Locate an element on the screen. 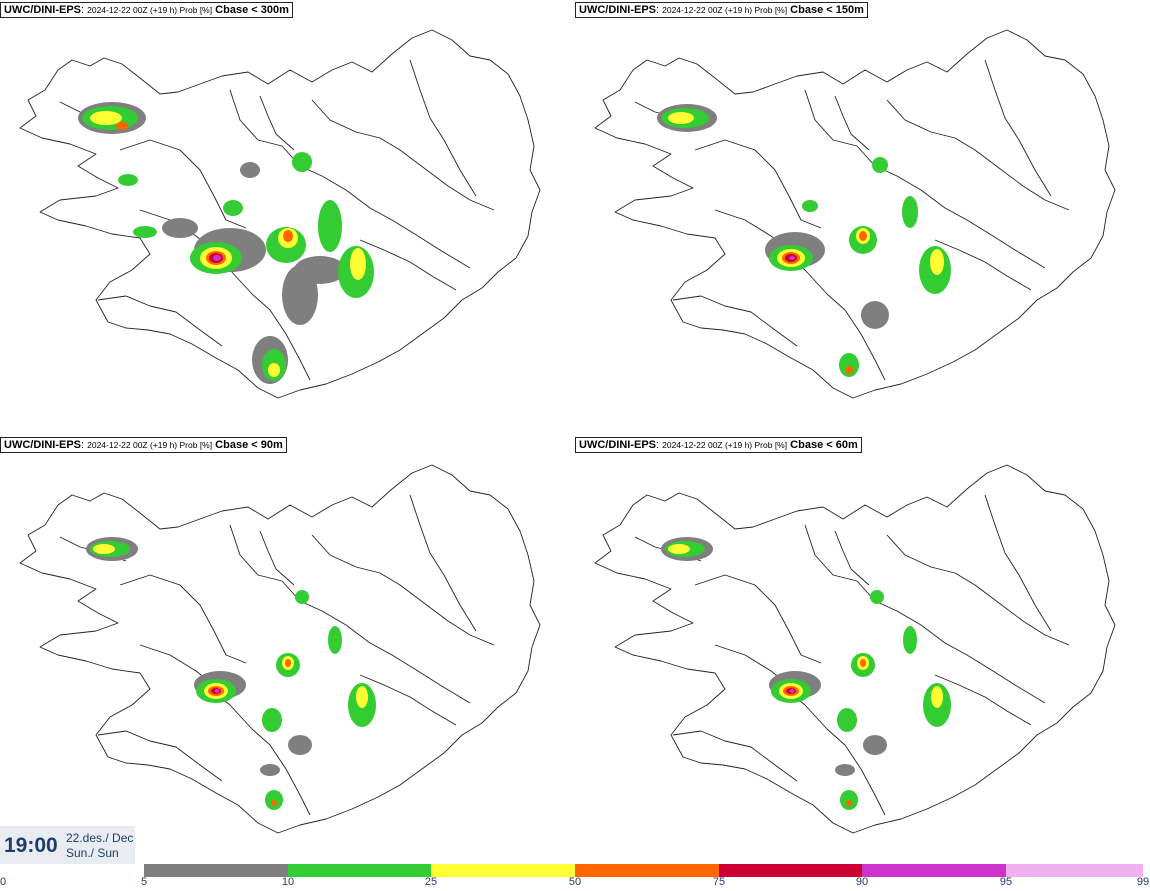 This screenshot has height=891, width=1150. valid-date: 22.des./ Dec is located at coordinates (100, 838).